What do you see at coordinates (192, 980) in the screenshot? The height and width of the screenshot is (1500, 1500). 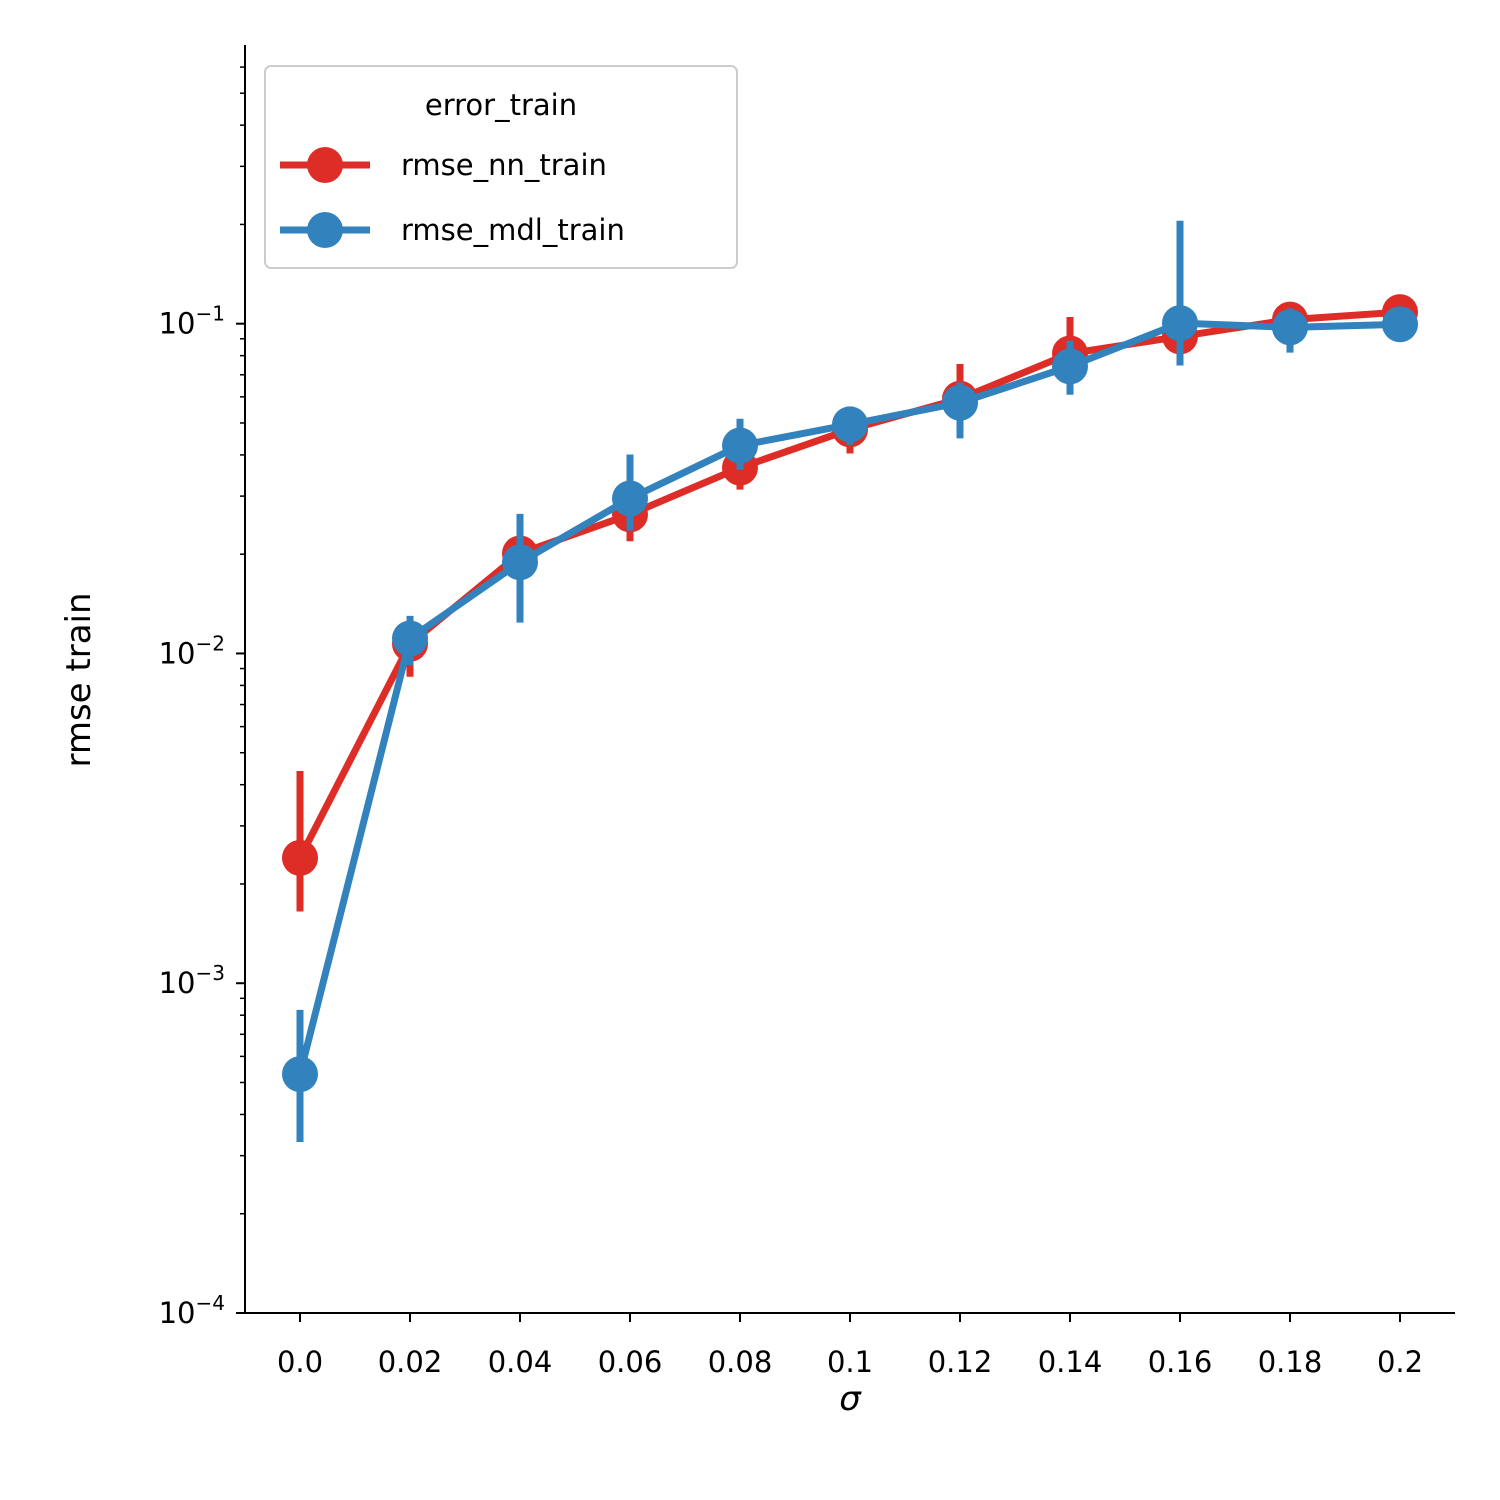 I see `y-tick-label: 10⁻³` at bounding box center [192, 980].